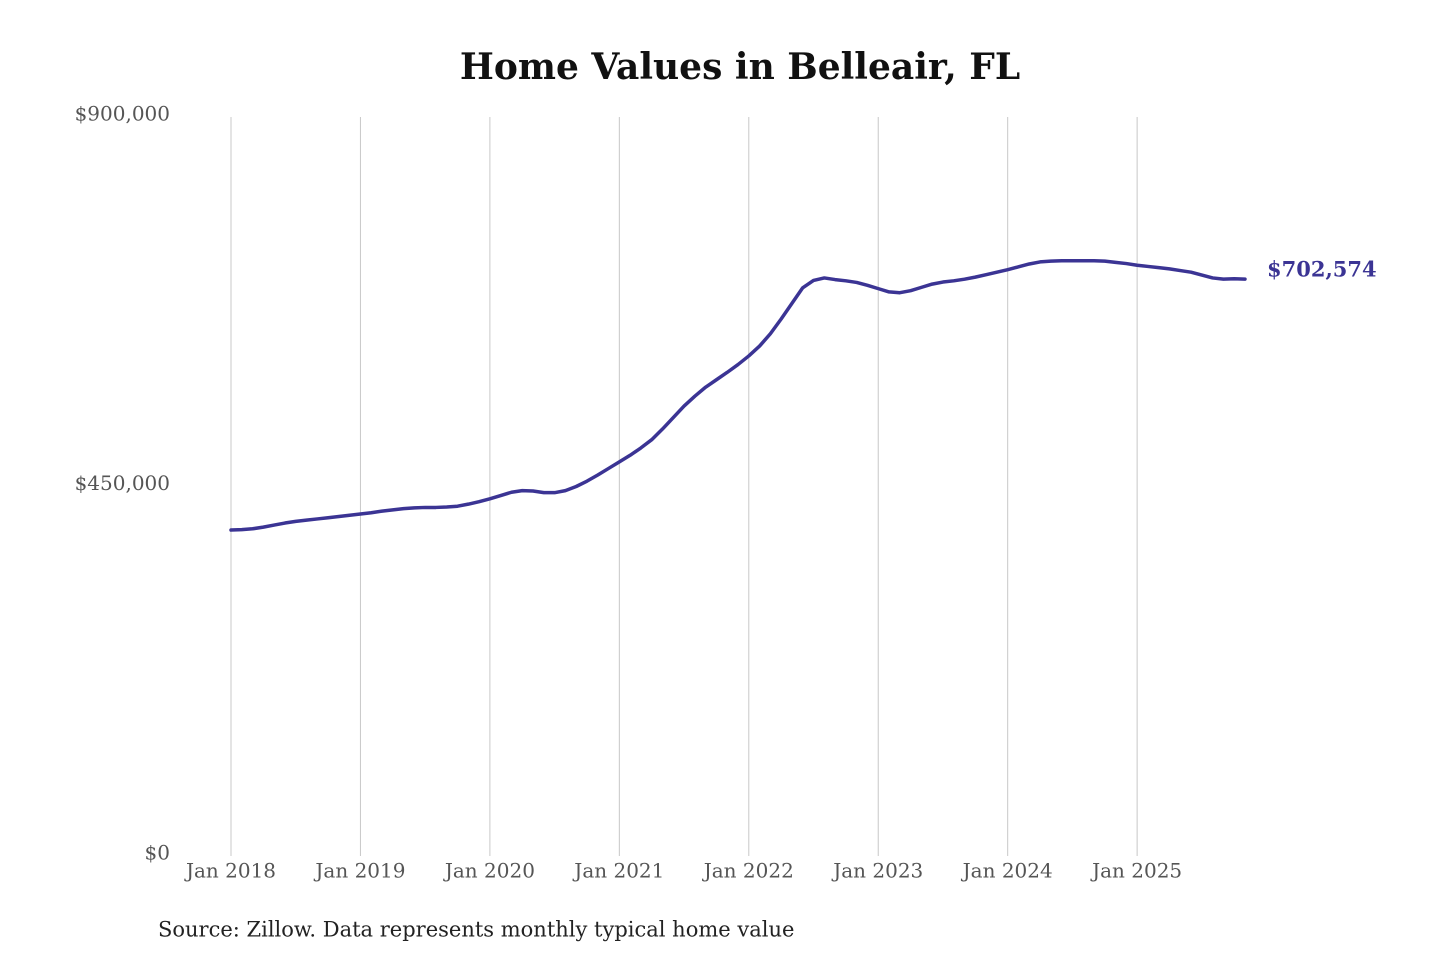 The height and width of the screenshot is (960, 1440). I want to click on x-tick-label: Jan 2024, so click(1007, 871).